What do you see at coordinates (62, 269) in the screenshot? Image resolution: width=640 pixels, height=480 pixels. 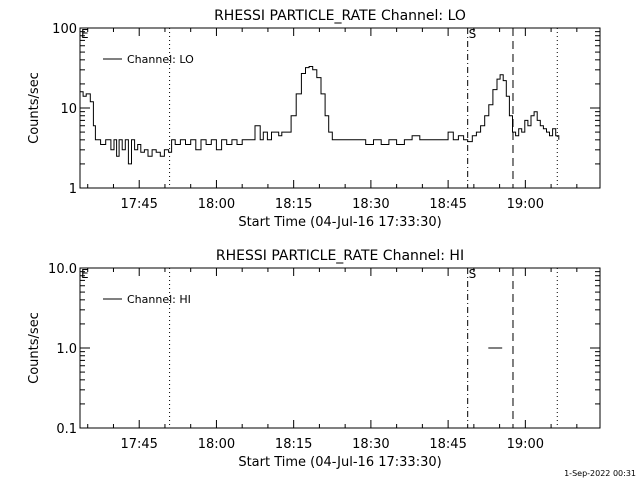 I see `y-tick-label: 10.0` at bounding box center [62, 269].